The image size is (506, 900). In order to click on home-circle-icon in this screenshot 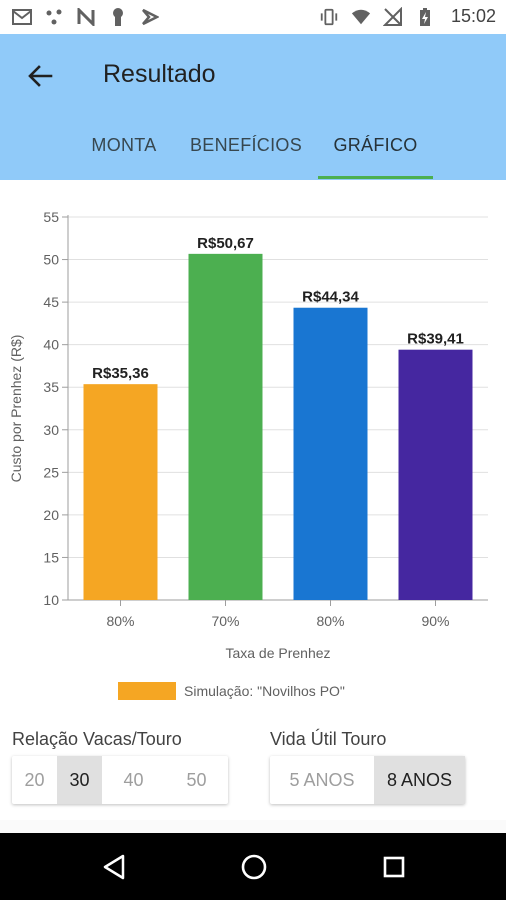, I will do `click(254, 867)`.